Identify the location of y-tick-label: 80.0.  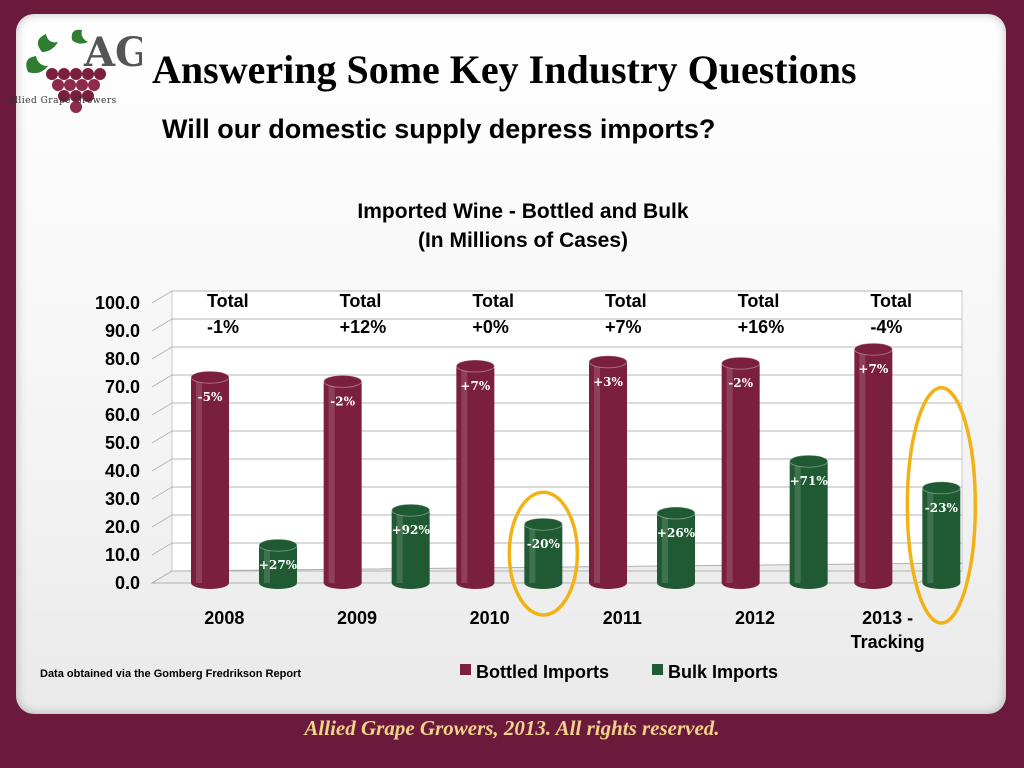
(122, 359).